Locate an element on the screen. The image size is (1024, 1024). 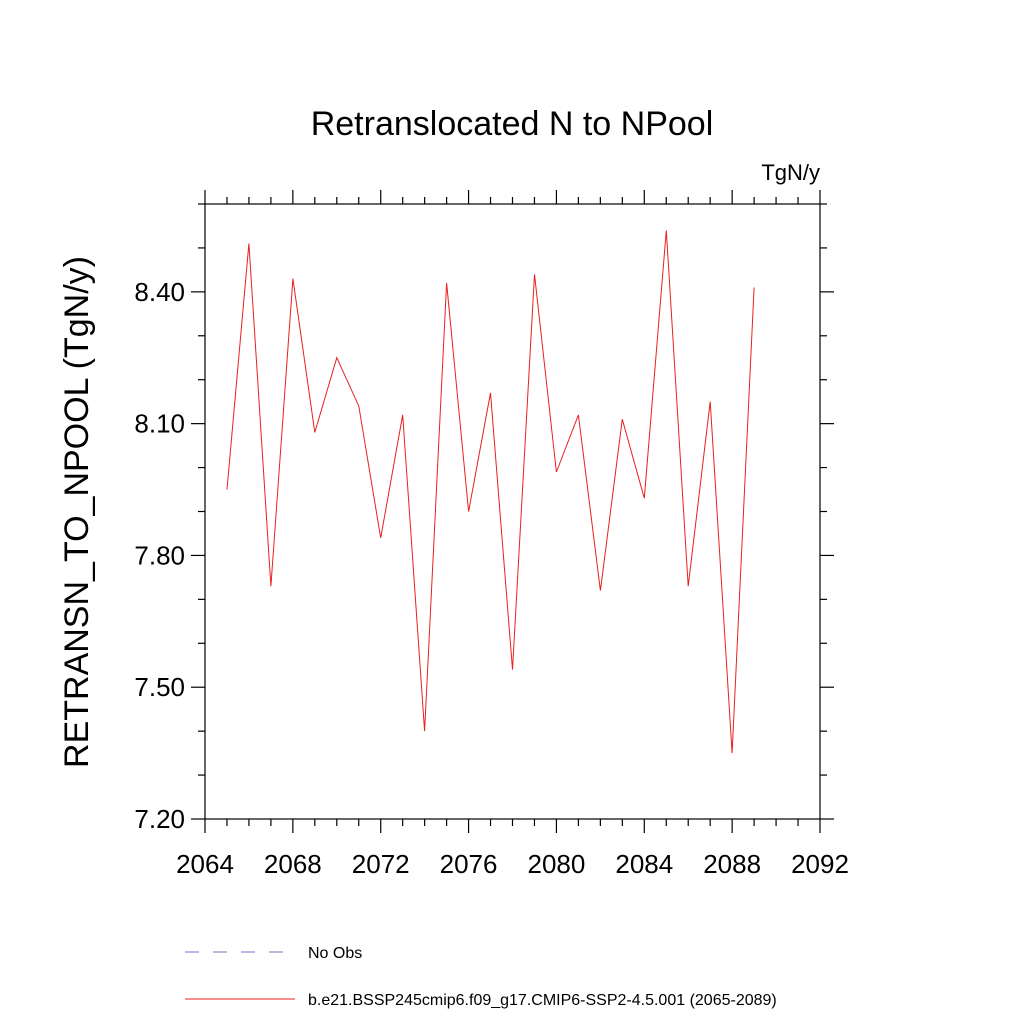
y-tick-label: 7.80 is located at coordinates (159, 555).